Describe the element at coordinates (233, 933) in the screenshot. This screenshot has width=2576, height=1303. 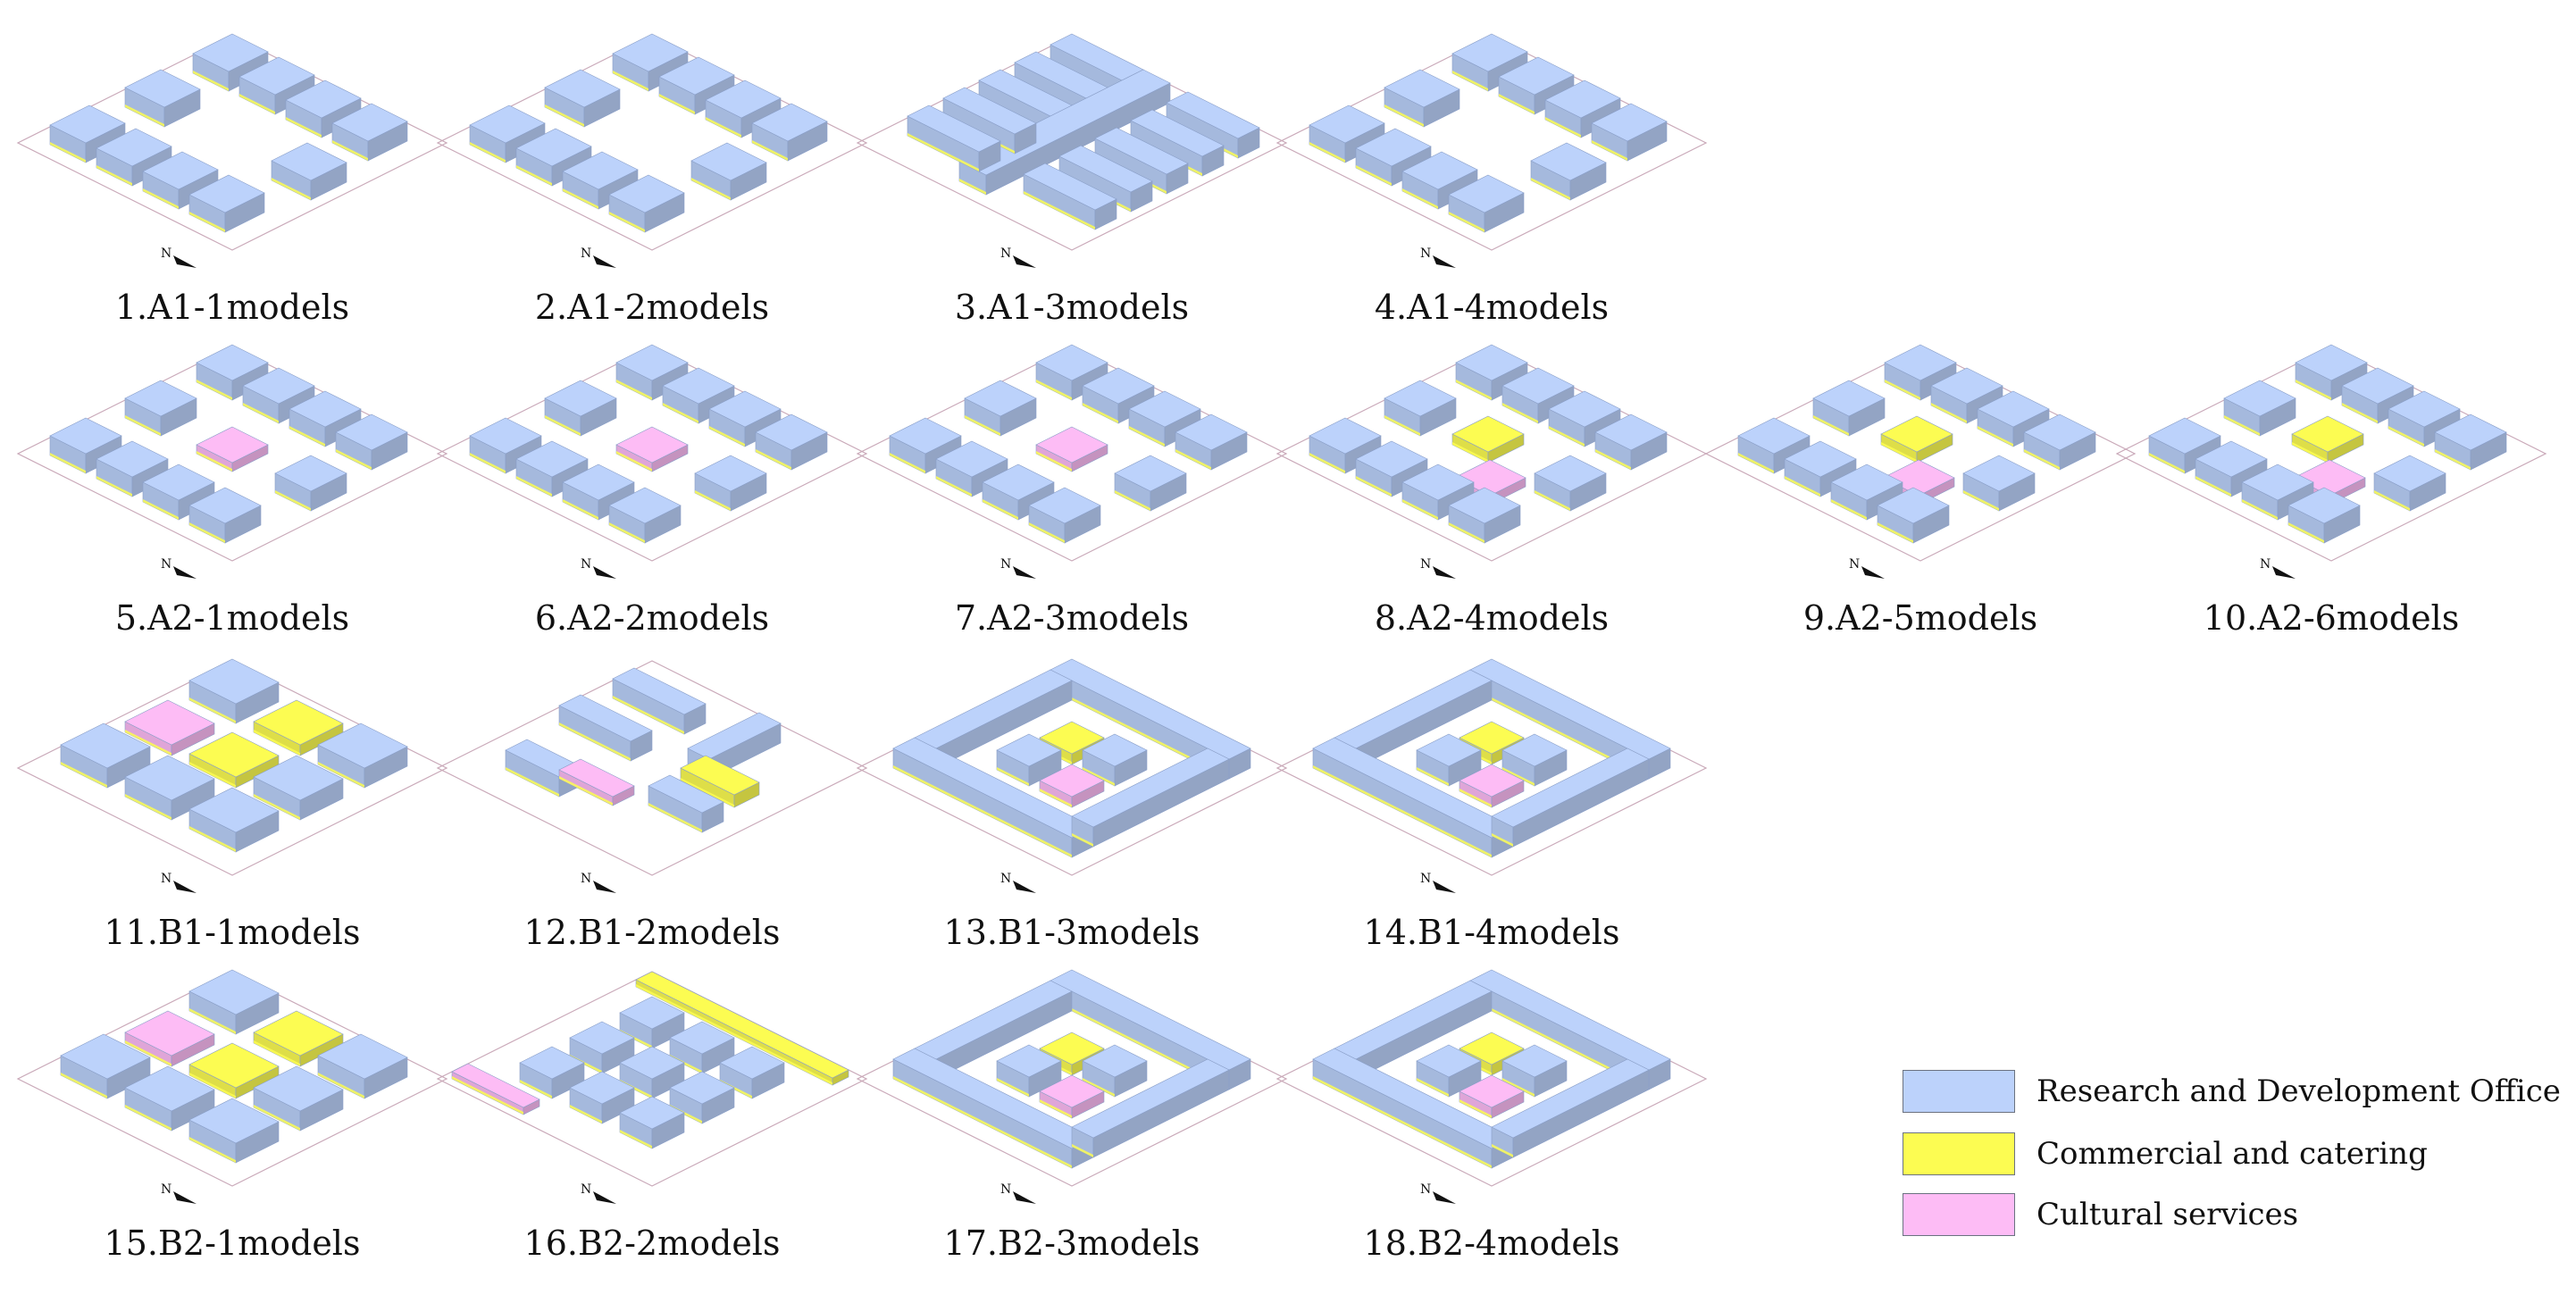
I see `model-caption: 11.B1-1models` at that location.